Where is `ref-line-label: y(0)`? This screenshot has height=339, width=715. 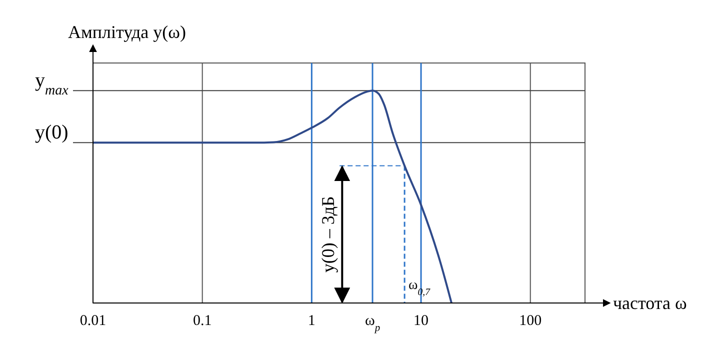 ref-line-label: y(0) is located at coordinates (51, 133).